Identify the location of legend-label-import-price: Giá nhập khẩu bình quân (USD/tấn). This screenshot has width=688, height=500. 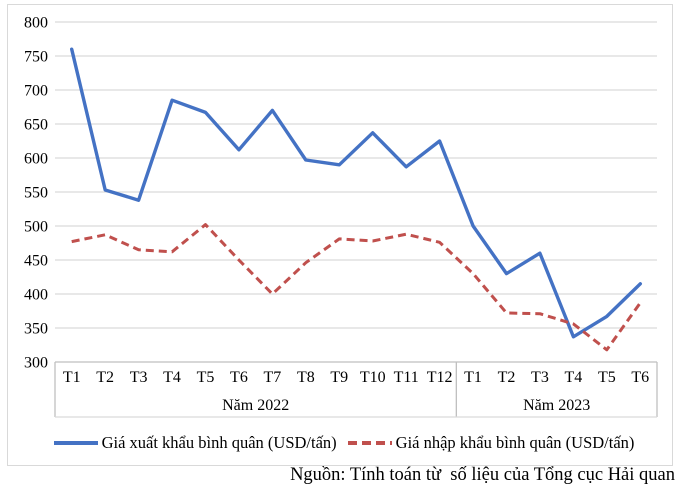
(515, 442).